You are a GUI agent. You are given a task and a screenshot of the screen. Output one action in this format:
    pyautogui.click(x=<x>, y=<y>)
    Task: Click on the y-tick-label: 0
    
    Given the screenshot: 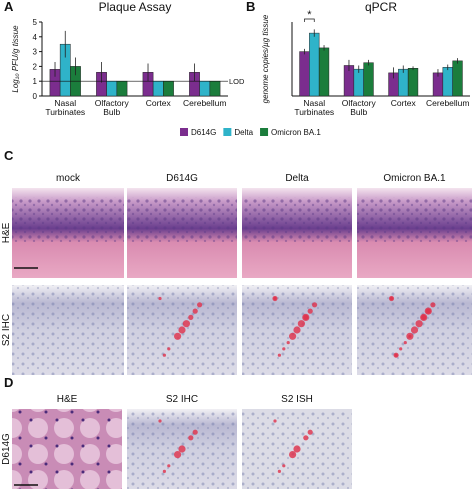 What is the action you would take?
    pyautogui.click(x=35, y=96)
    